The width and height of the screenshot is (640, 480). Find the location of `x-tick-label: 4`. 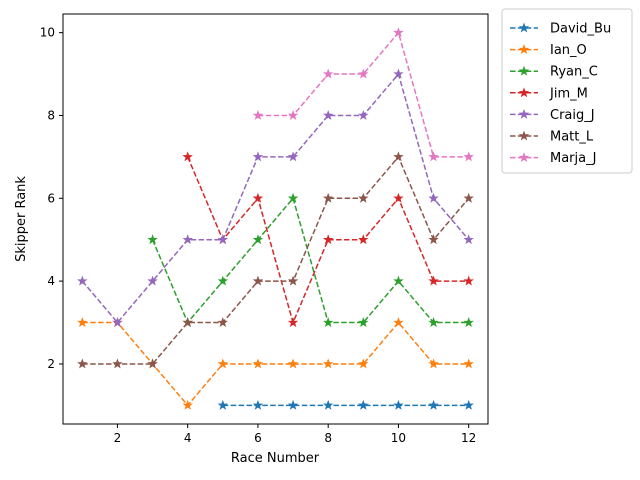

x-tick-label: 4 is located at coordinates (188, 438).